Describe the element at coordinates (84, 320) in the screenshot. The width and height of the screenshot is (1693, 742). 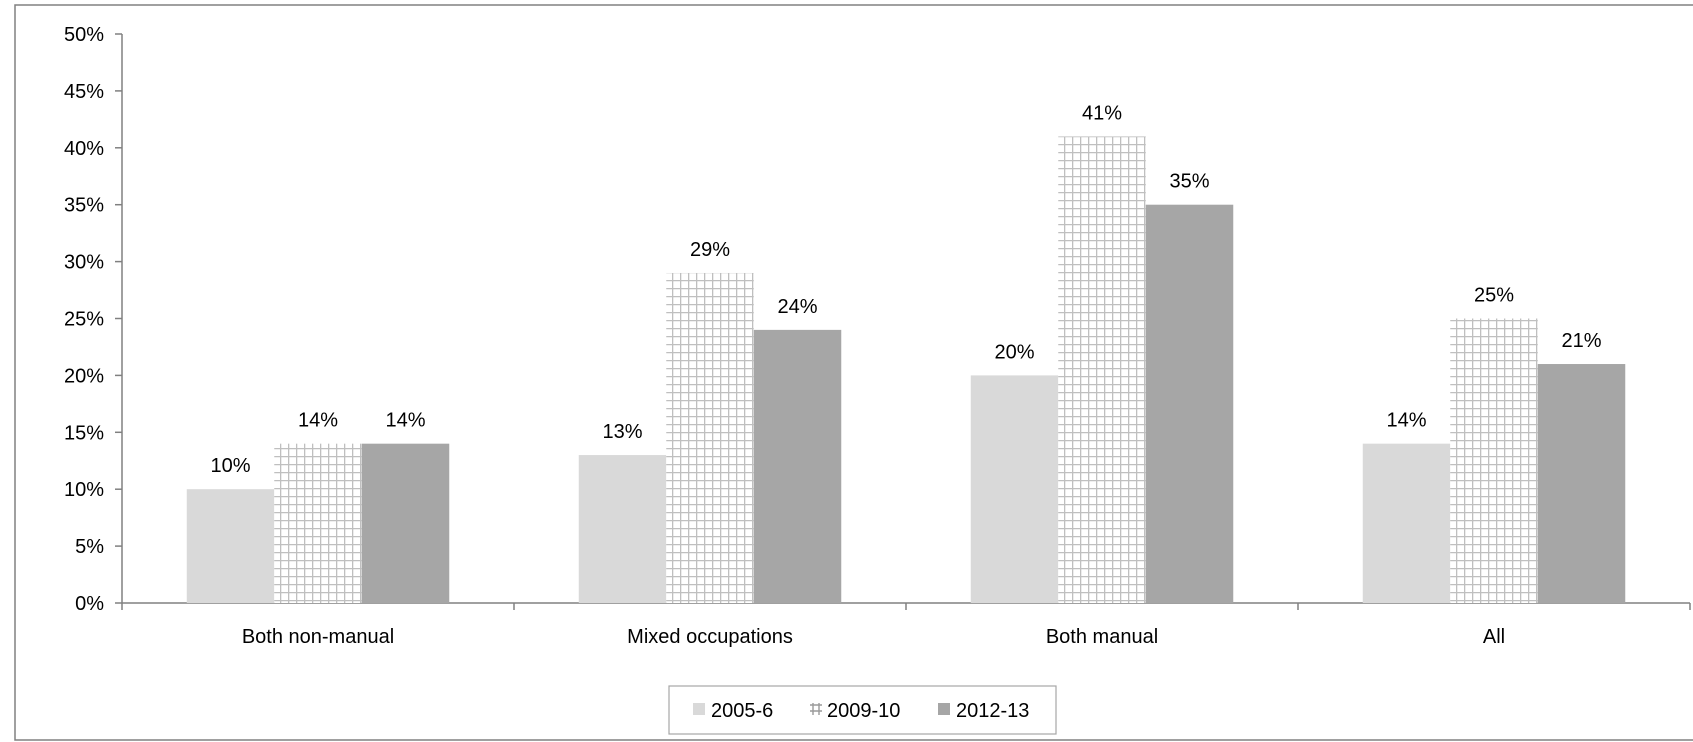
I see `y-tick-label: 25%` at that location.